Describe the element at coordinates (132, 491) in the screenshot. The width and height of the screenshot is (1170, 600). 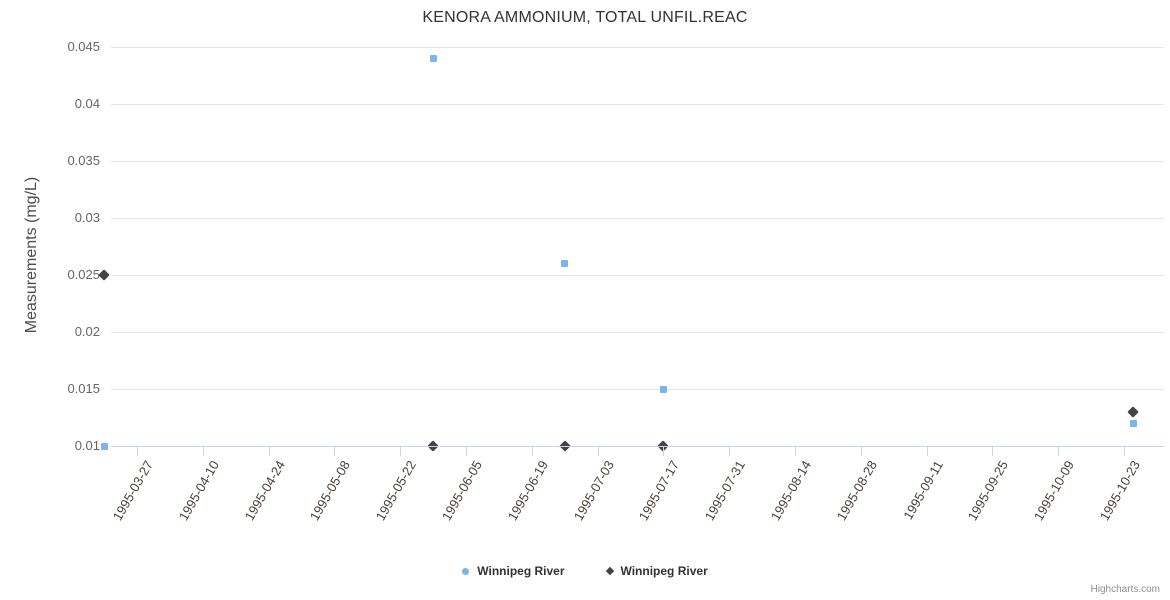
I see `x-axis-tick-label: 1995-03-27` at that location.